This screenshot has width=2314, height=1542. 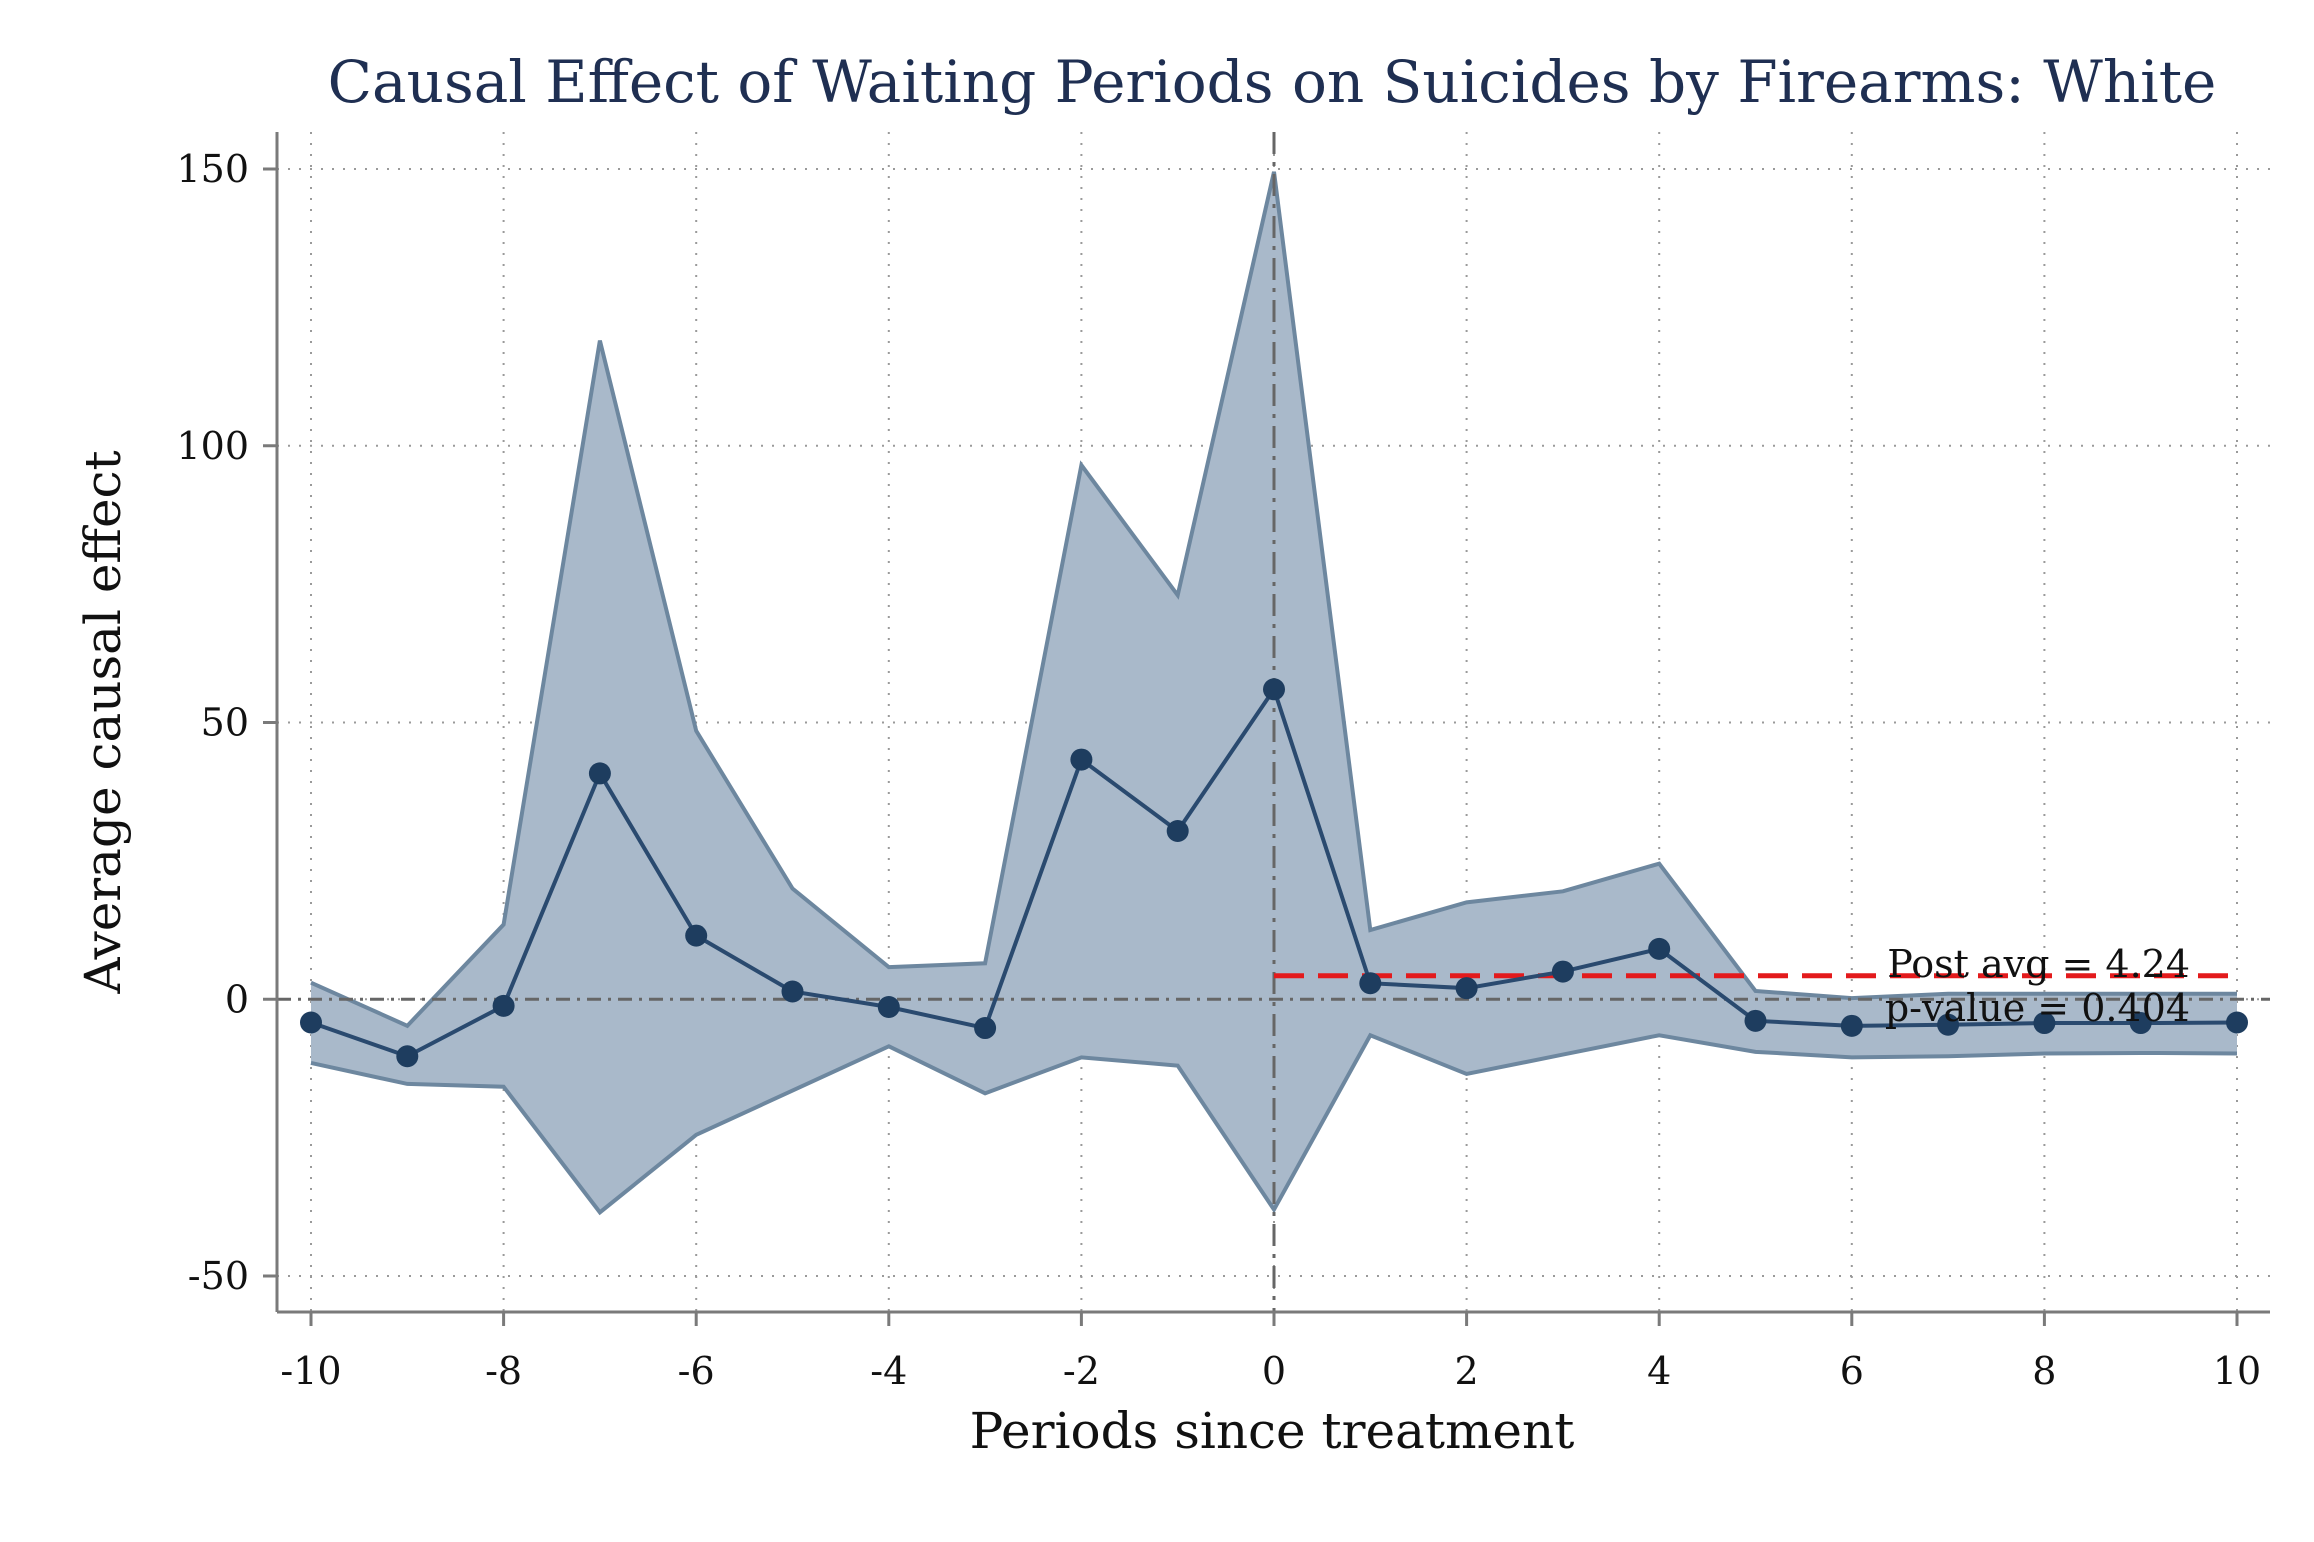 What do you see at coordinates (888, 1371) in the screenshot?
I see `x-tick-label--4: -4` at bounding box center [888, 1371].